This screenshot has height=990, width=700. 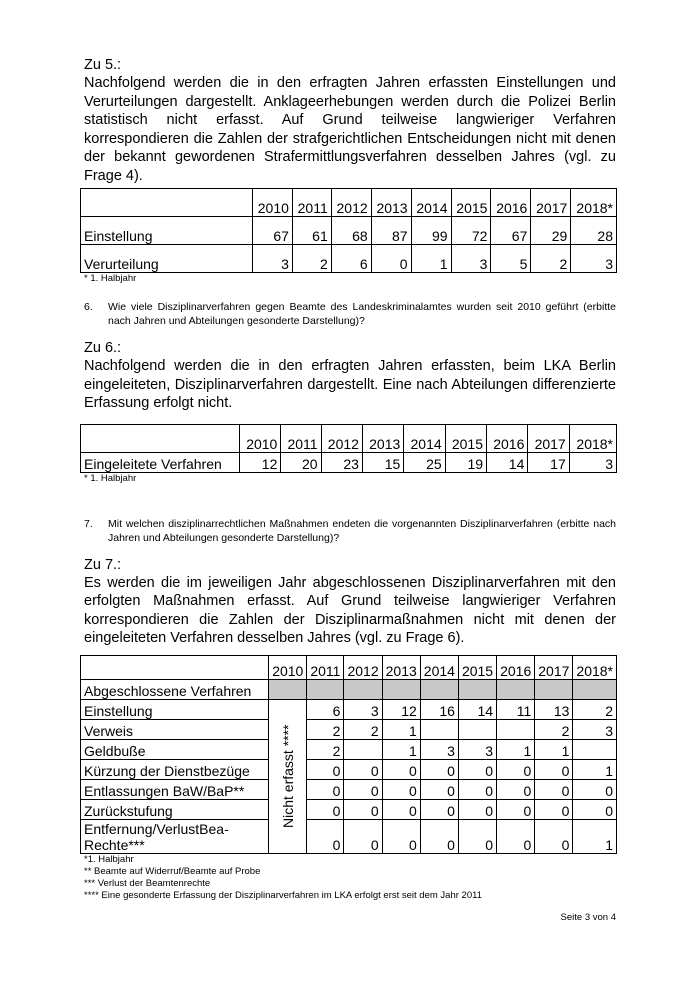 I want to click on cell-value: 5, so click(x=511, y=258).